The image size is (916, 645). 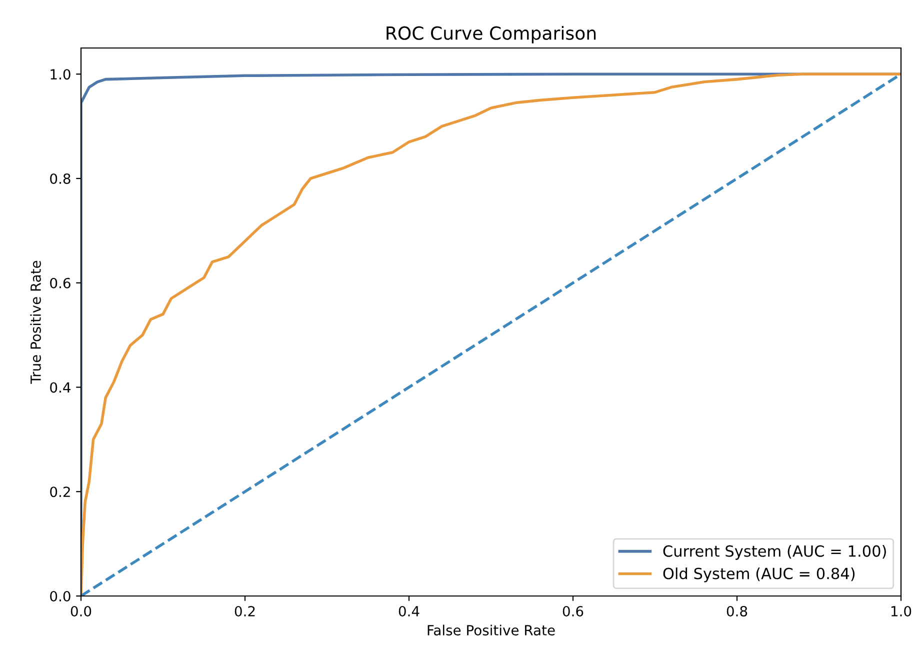 I want to click on x-tick-label: 0.4, so click(x=409, y=611).